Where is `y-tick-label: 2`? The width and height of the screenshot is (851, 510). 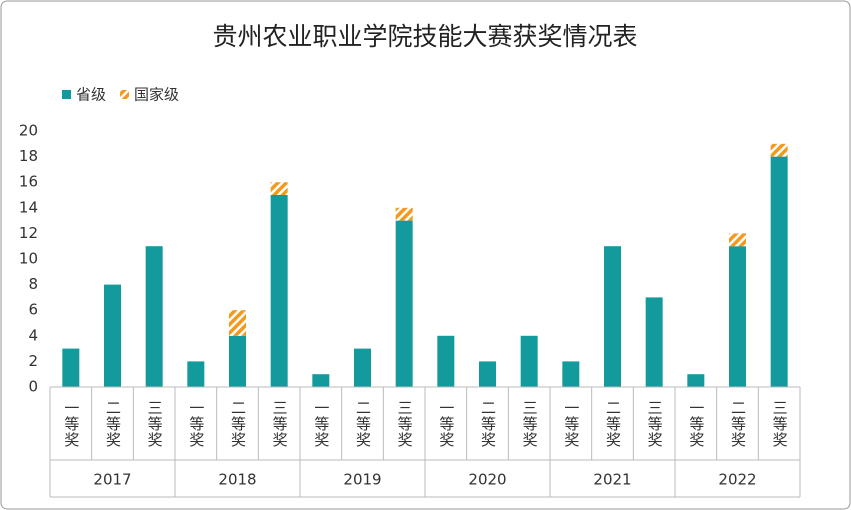
y-tick-label: 2 is located at coordinates (33, 361).